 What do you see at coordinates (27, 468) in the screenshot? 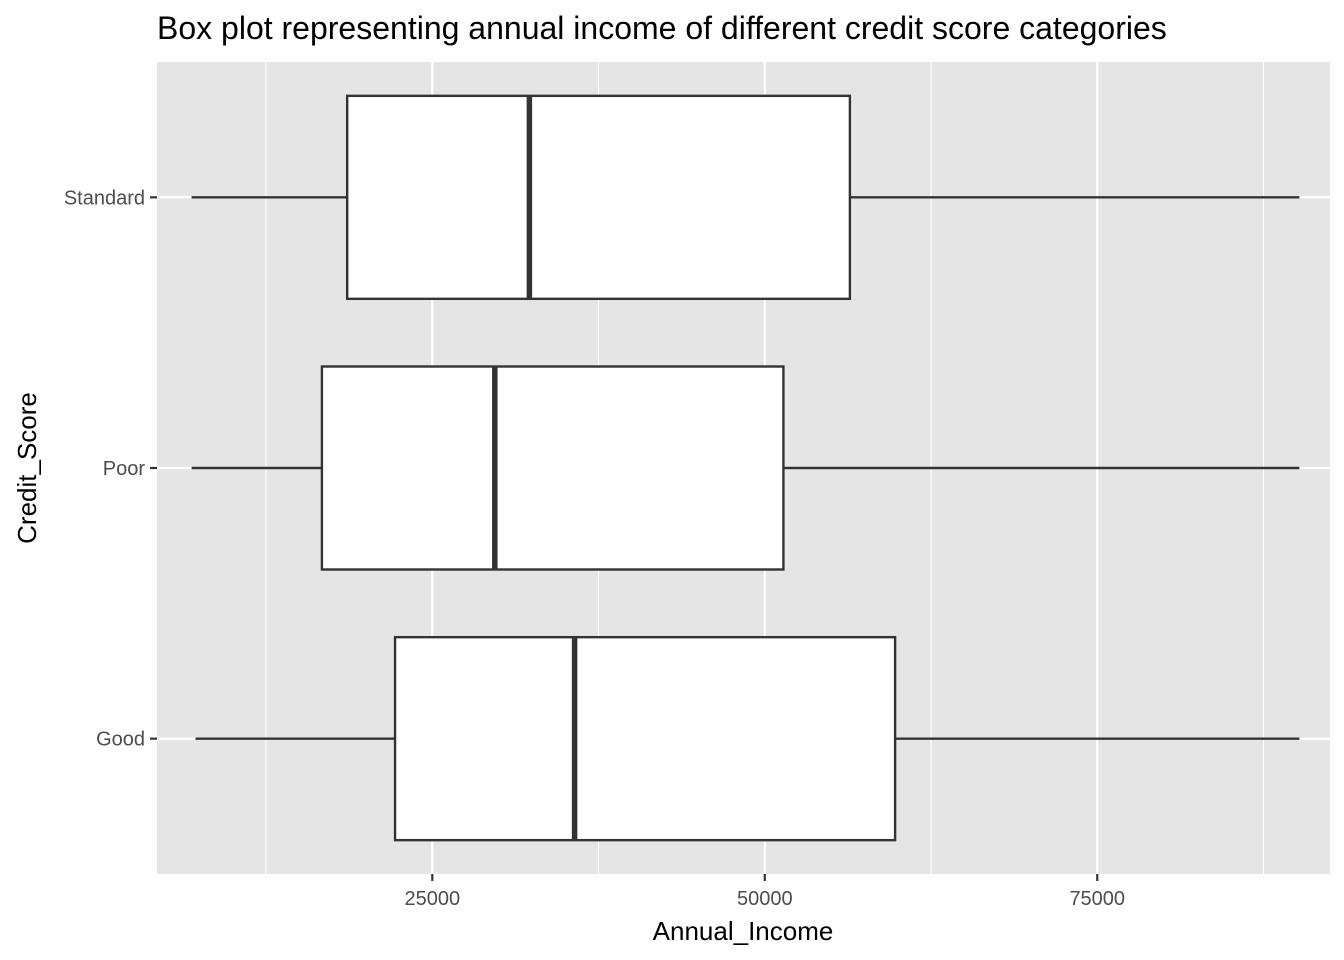
I see `y-axis-title: Credit_Score` at bounding box center [27, 468].